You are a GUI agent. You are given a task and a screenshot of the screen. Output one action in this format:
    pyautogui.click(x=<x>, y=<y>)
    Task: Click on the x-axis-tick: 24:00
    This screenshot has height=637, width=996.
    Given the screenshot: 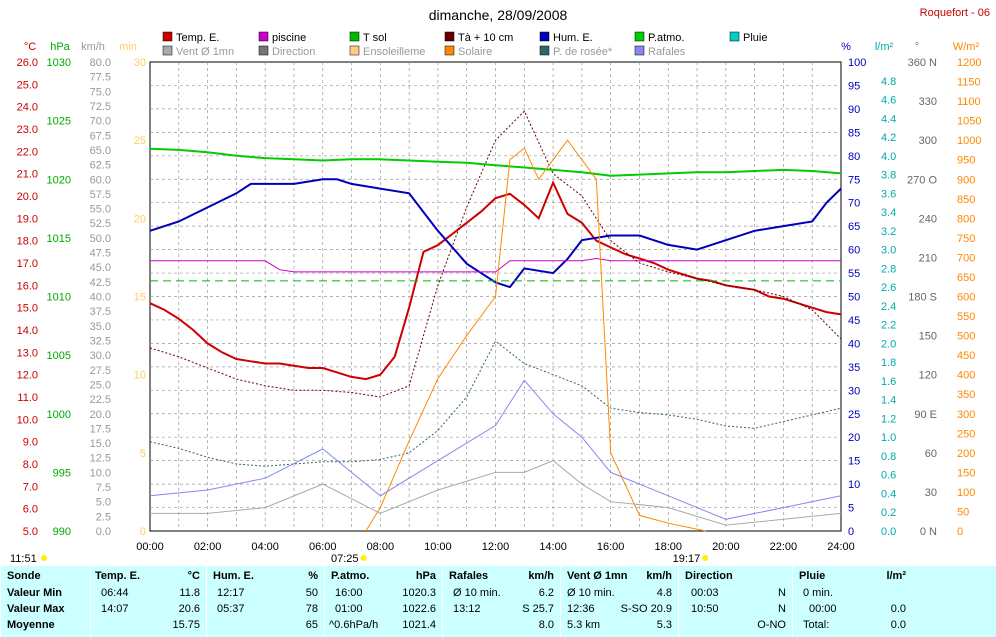 What is the action you would take?
    pyautogui.click(x=841, y=547)
    